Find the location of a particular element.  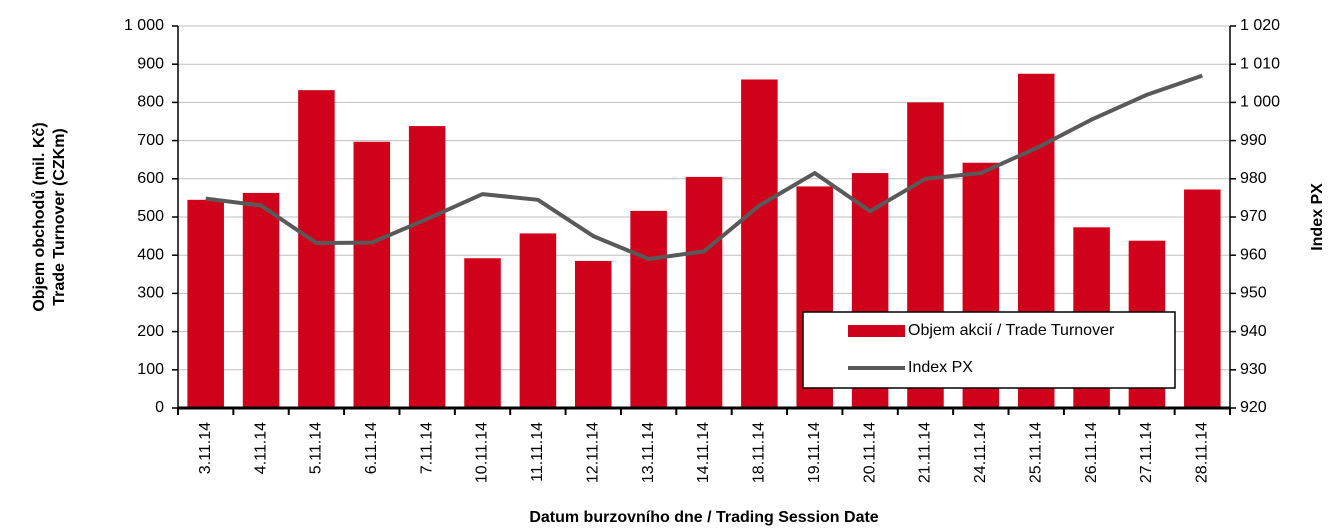

x-tick-label: 12.11.14 is located at coordinates (592, 452).